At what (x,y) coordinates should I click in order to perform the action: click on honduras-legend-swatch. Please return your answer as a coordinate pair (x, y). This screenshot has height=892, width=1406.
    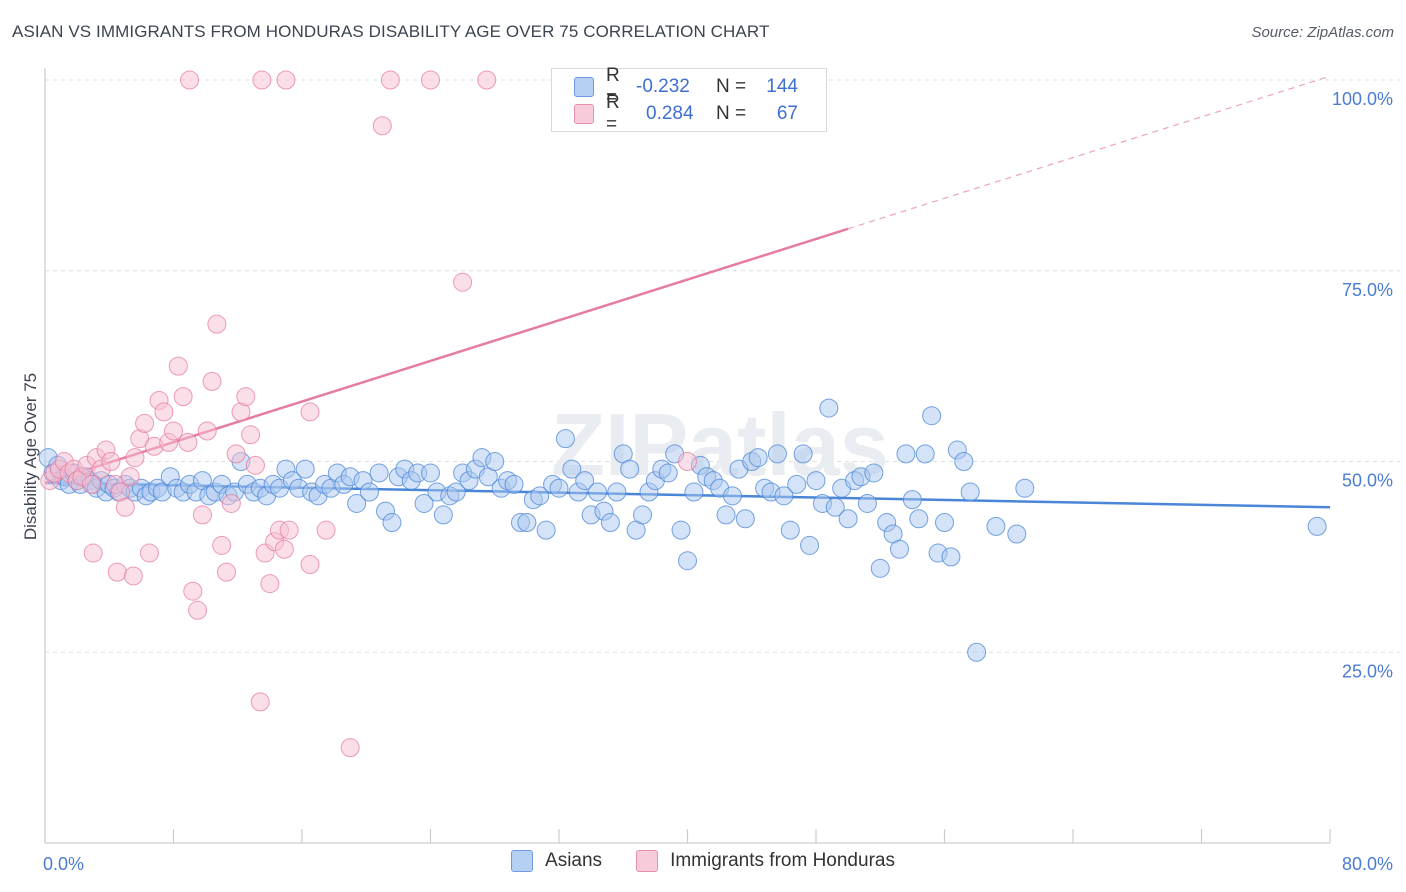
    Looking at the image, I should click on (647, 861).